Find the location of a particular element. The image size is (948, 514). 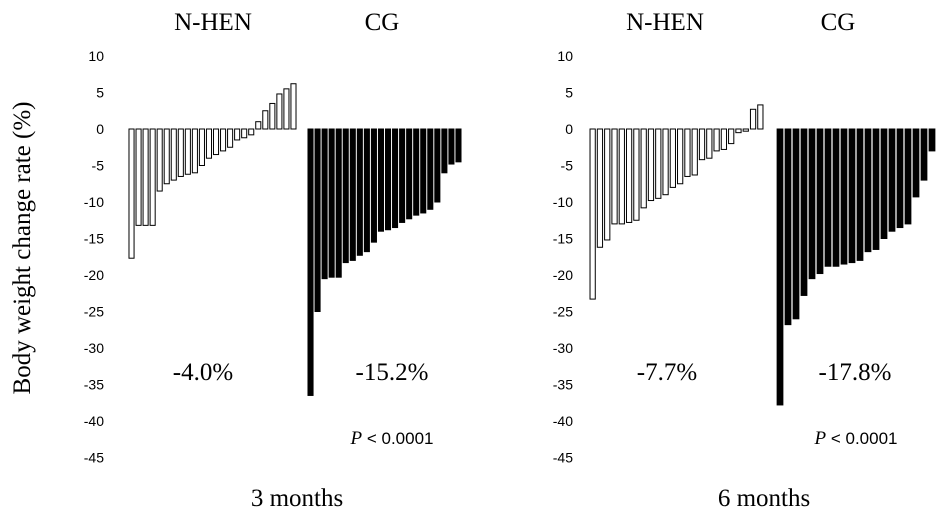

group-title: CG is located at coordinates (838, 22).